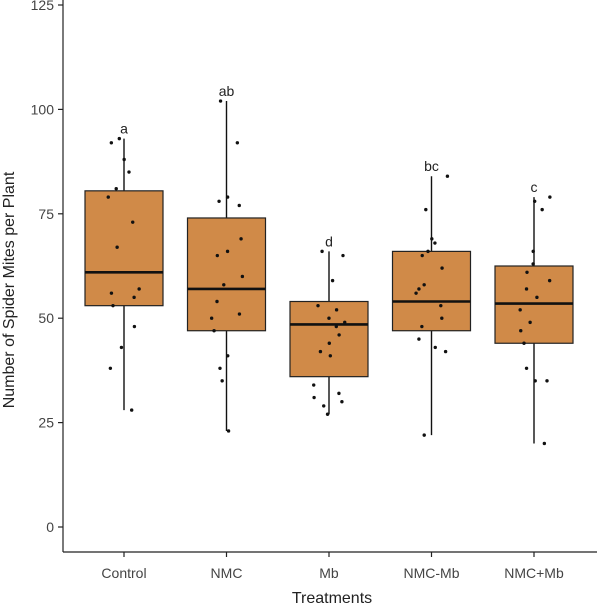  I want to click on box-group: a, so click(124, 266).